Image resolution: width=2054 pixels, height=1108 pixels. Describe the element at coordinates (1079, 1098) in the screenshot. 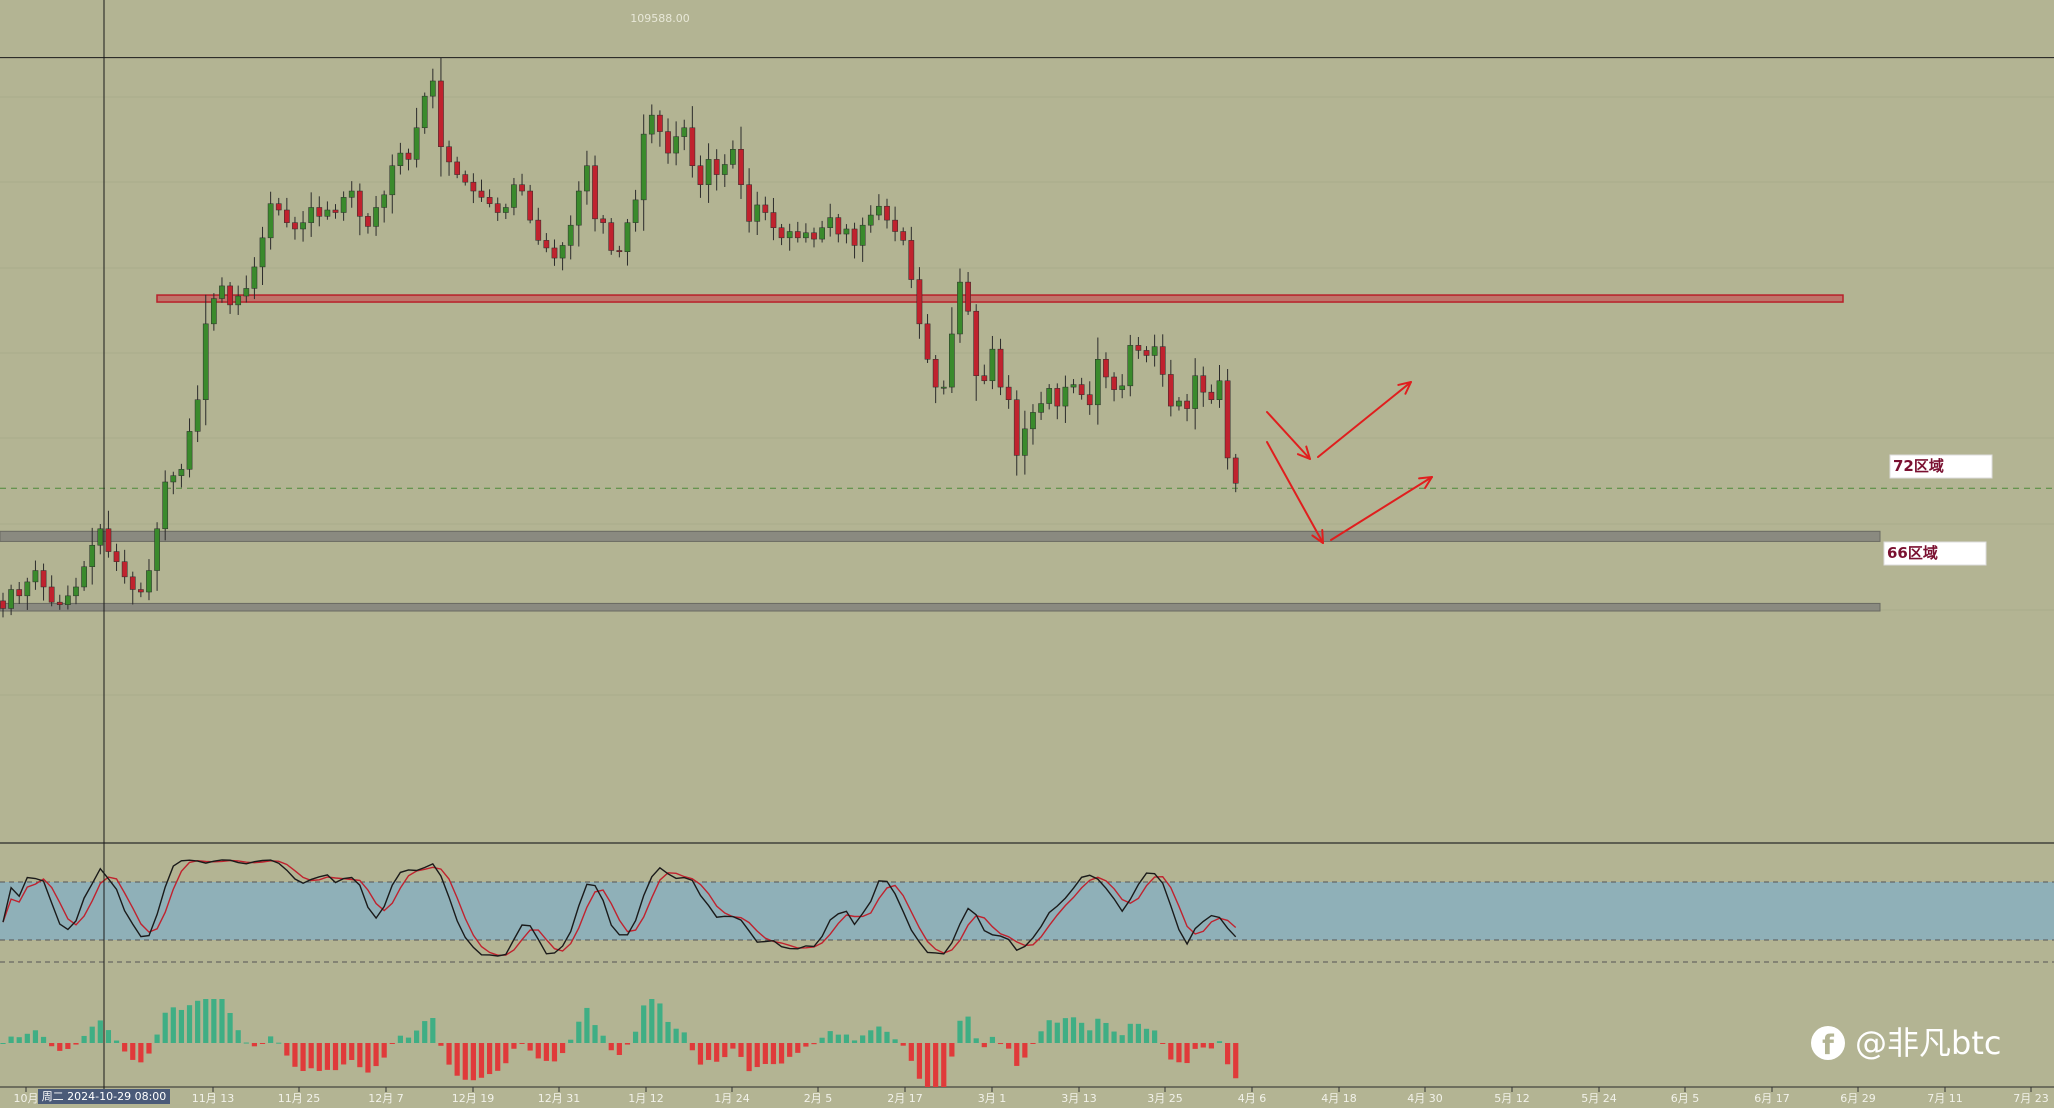

I see `x-tick-label: 3月 13` at that location.